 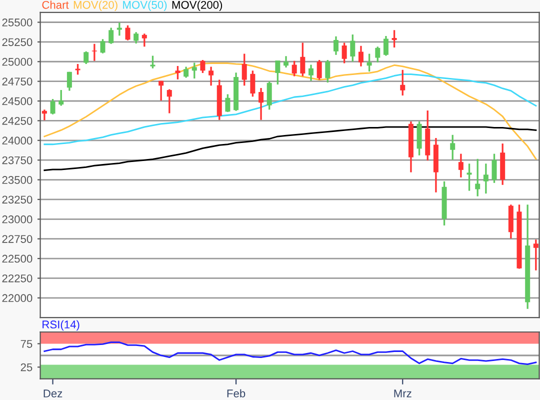 I want to click on y-tick-label: 22750, so click(x=17, y=239).